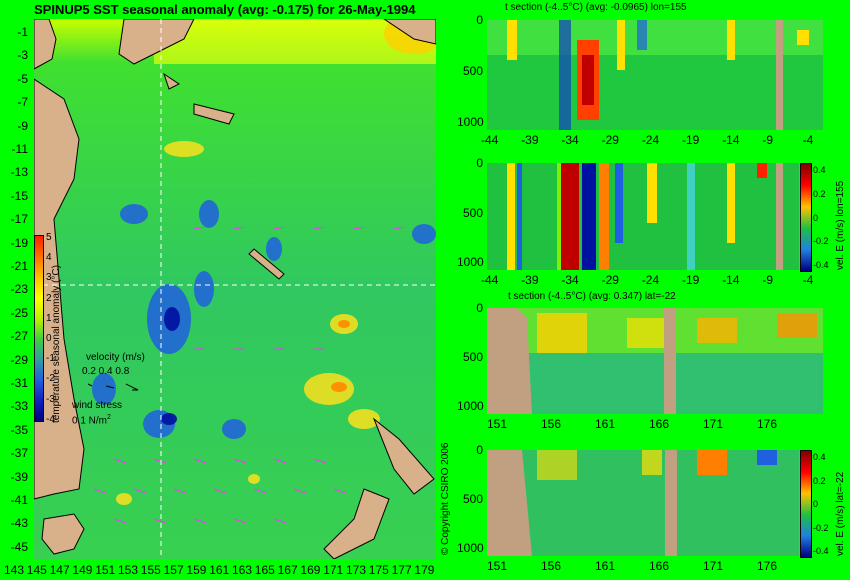 The width and height of the screenshot is (850, 580). Describe the element at coordinates (767, 424) in the screenshot. I see `panel-x-tick: 176` at that location.